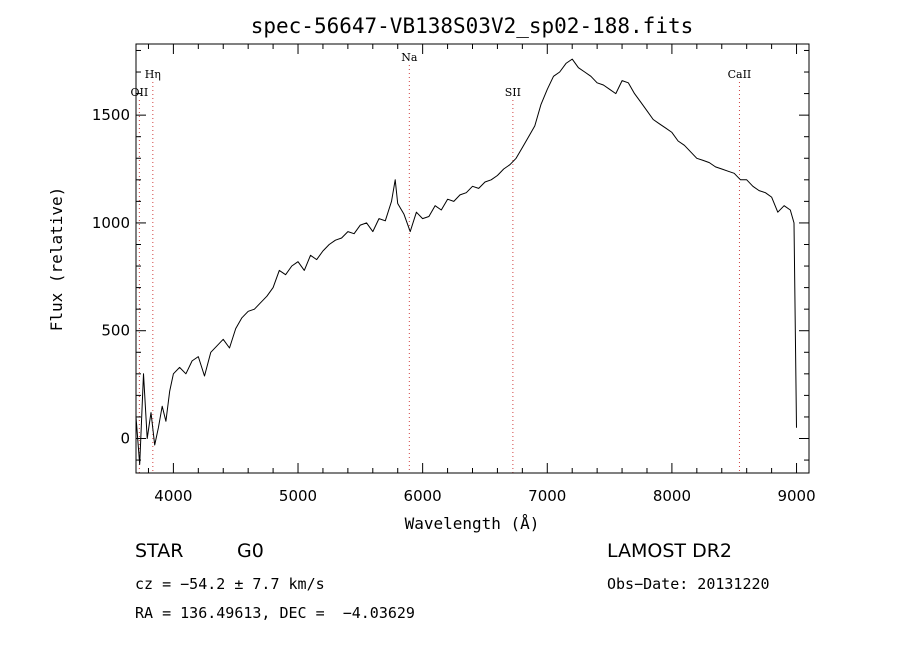 This screenshot has width=900, height=650. Describe the element at coordinates (159, 551) in the screenshot. I see `object-class: STAR` at that location.